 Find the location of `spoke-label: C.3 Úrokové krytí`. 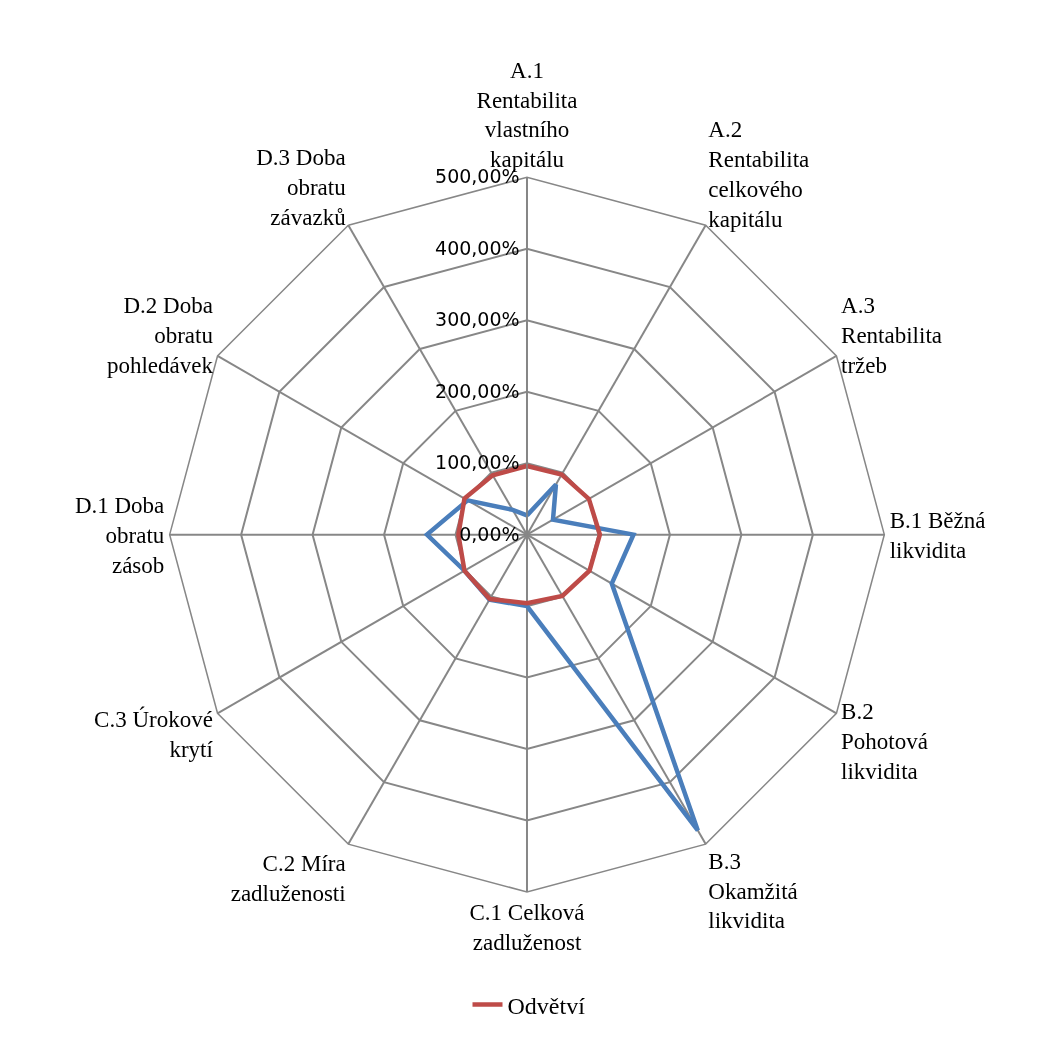

spoke-label: C.3 Úrokové krytí is located at coordinates (154, 733).